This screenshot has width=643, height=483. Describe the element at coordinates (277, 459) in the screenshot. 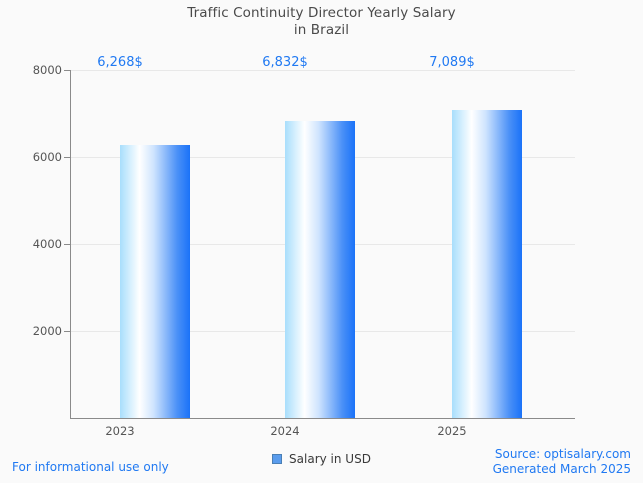

I see `legend-swatch-icon` at that location.